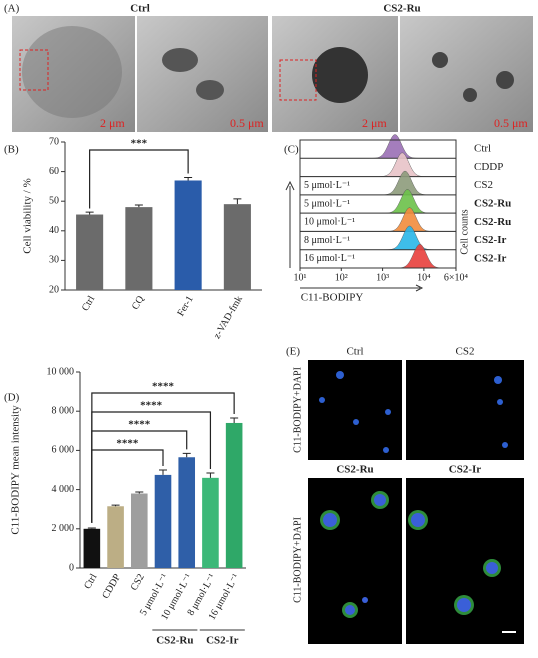 This screenshot has height=658, width=538. Describe the element at coordinates (291, 150) in the screenshot. I see `panel-label: (C)` at that location.